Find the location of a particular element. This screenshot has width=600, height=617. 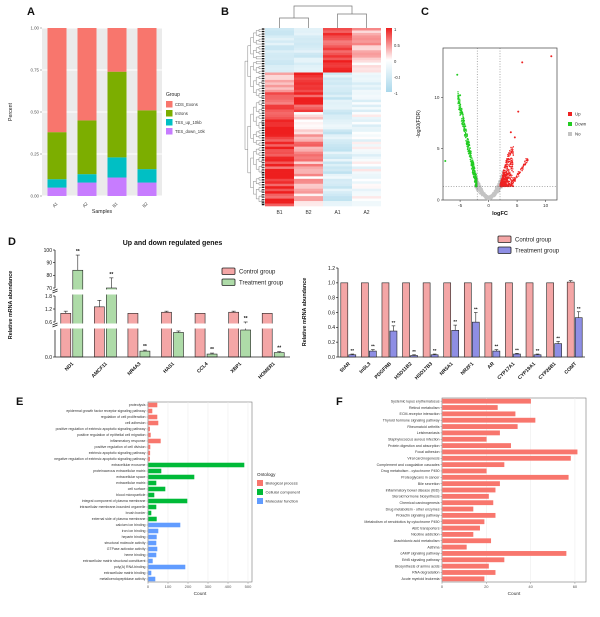

svg-text: 5 is located at coordinates (517, 205).